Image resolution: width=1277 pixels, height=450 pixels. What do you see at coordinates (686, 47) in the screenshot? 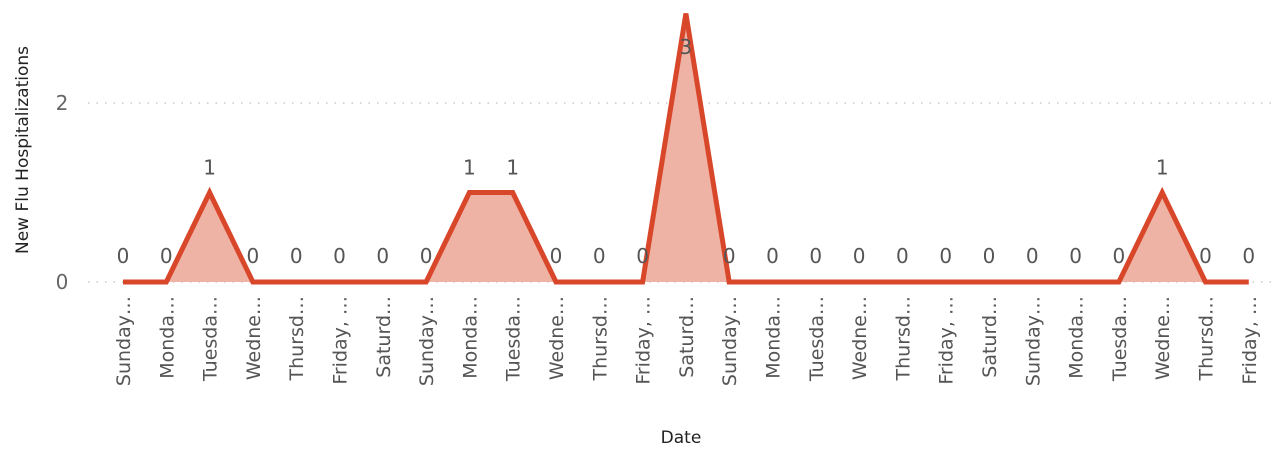
I see `data-label: 3` at bounding box center [686, 47].